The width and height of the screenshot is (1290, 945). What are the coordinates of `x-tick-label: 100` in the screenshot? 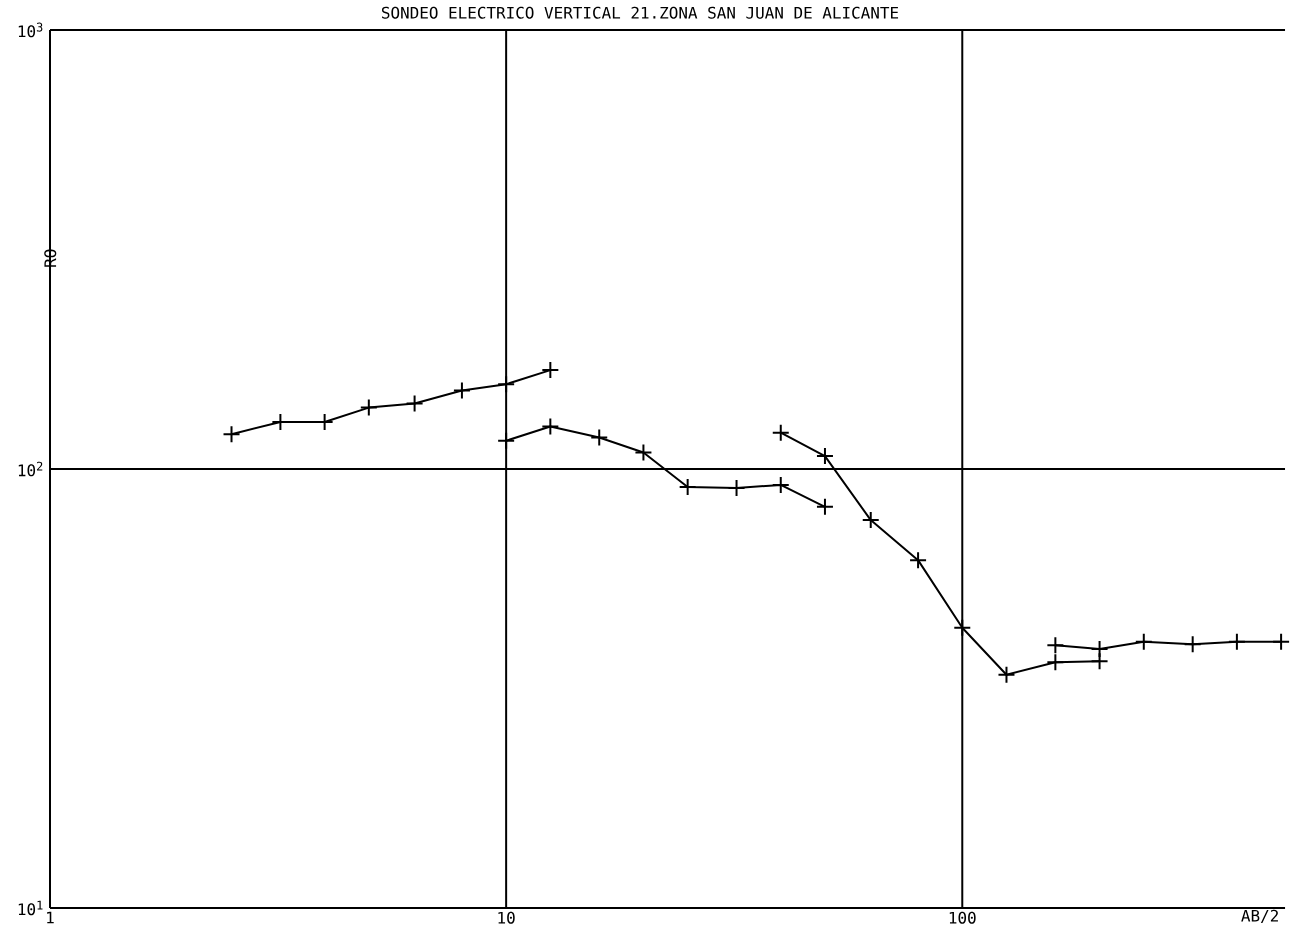 It's located at (962, 917).